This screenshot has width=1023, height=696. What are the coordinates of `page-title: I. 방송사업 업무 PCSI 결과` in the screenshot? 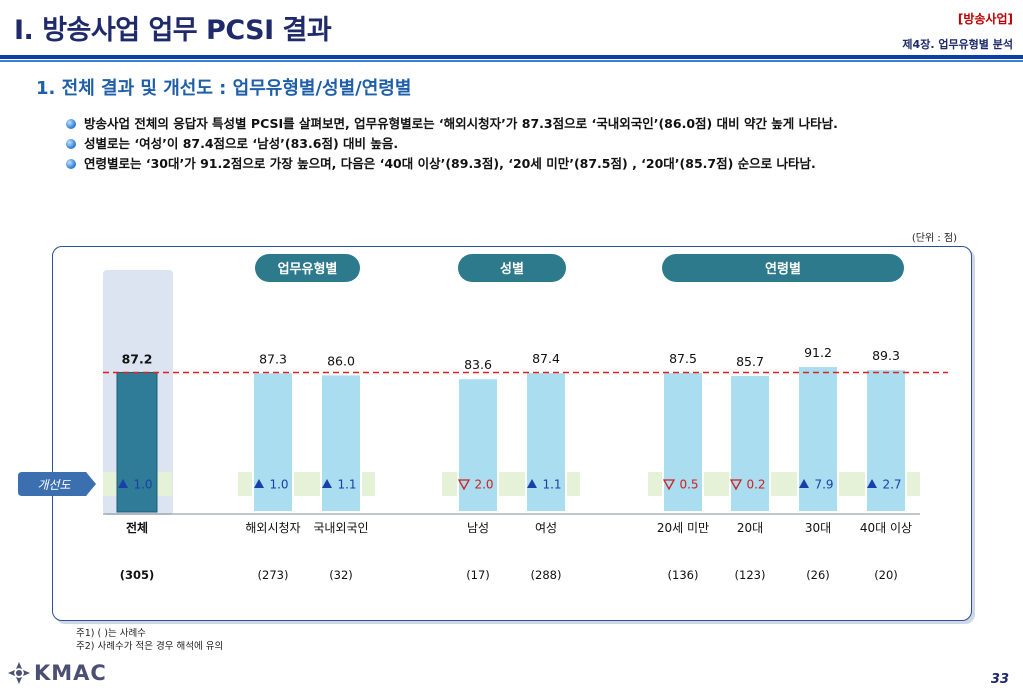 It's located at (173, 30).